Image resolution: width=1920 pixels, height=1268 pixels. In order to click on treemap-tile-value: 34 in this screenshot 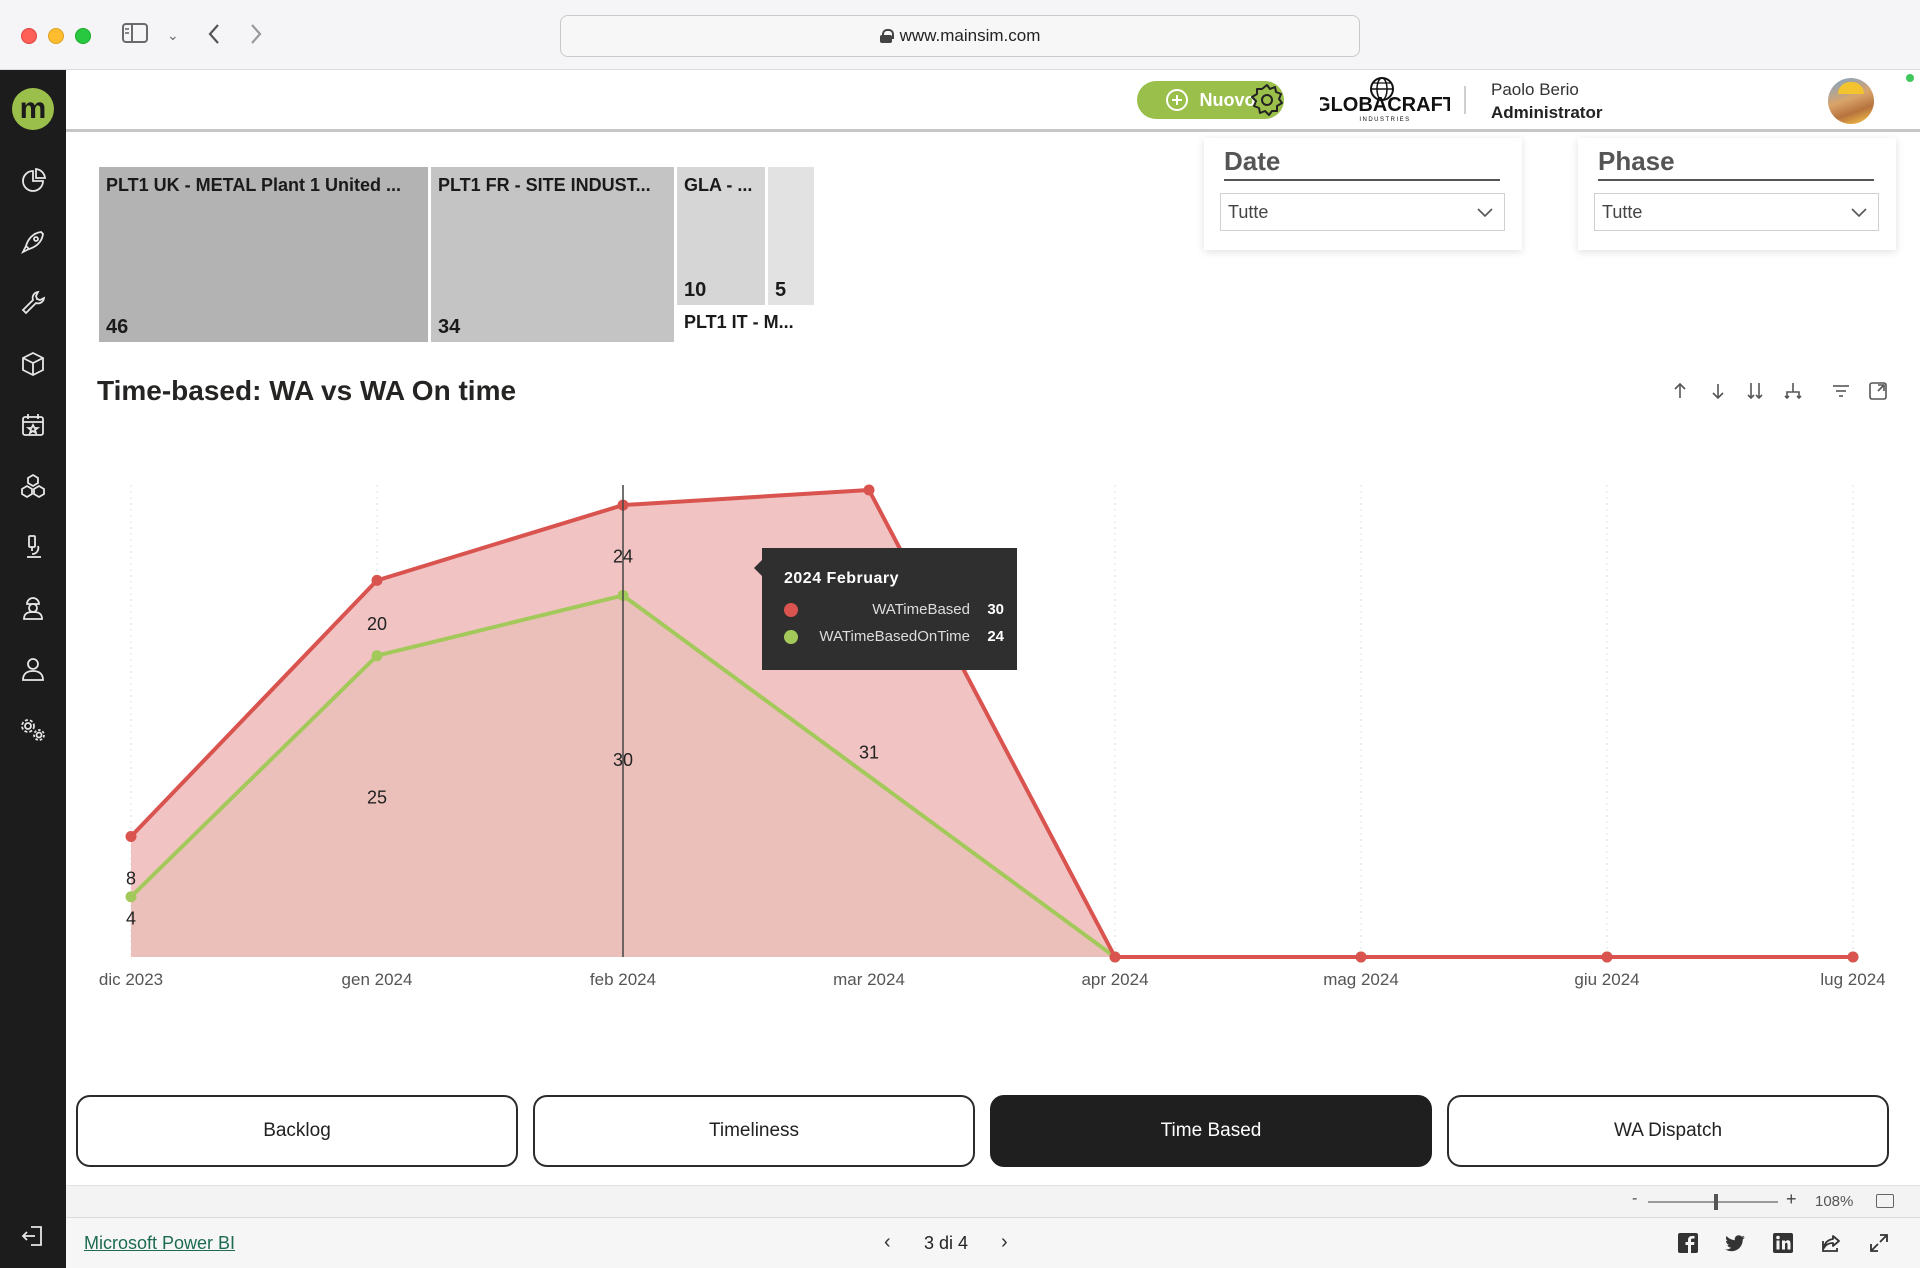, I will do `click(449, 327)`.